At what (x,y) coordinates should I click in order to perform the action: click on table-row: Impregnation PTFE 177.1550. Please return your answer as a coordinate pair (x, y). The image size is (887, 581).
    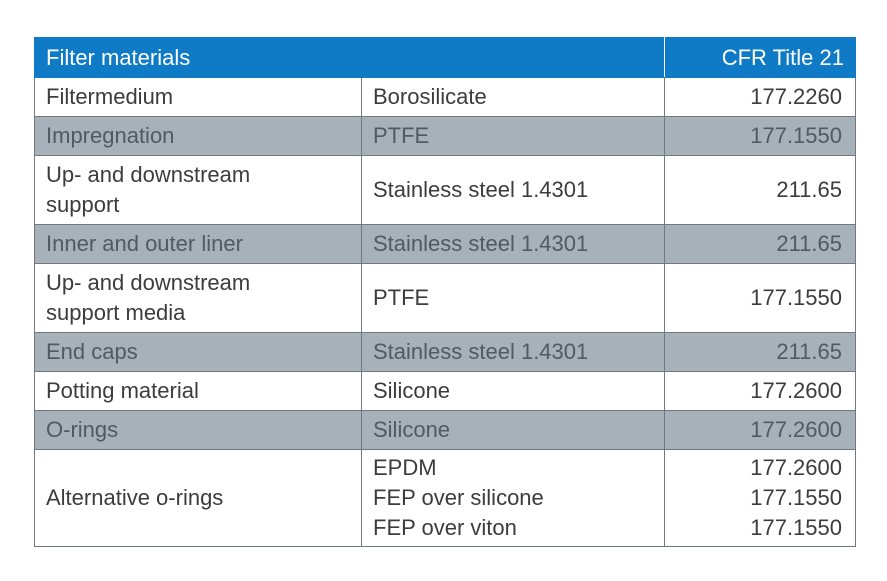
    Looking at the image, I should click on (445, 136).